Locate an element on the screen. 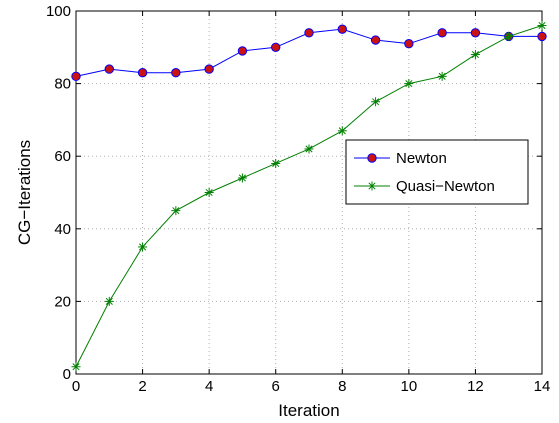  legend: Newton Quasi−Newton is located at coordinates (437, 172).